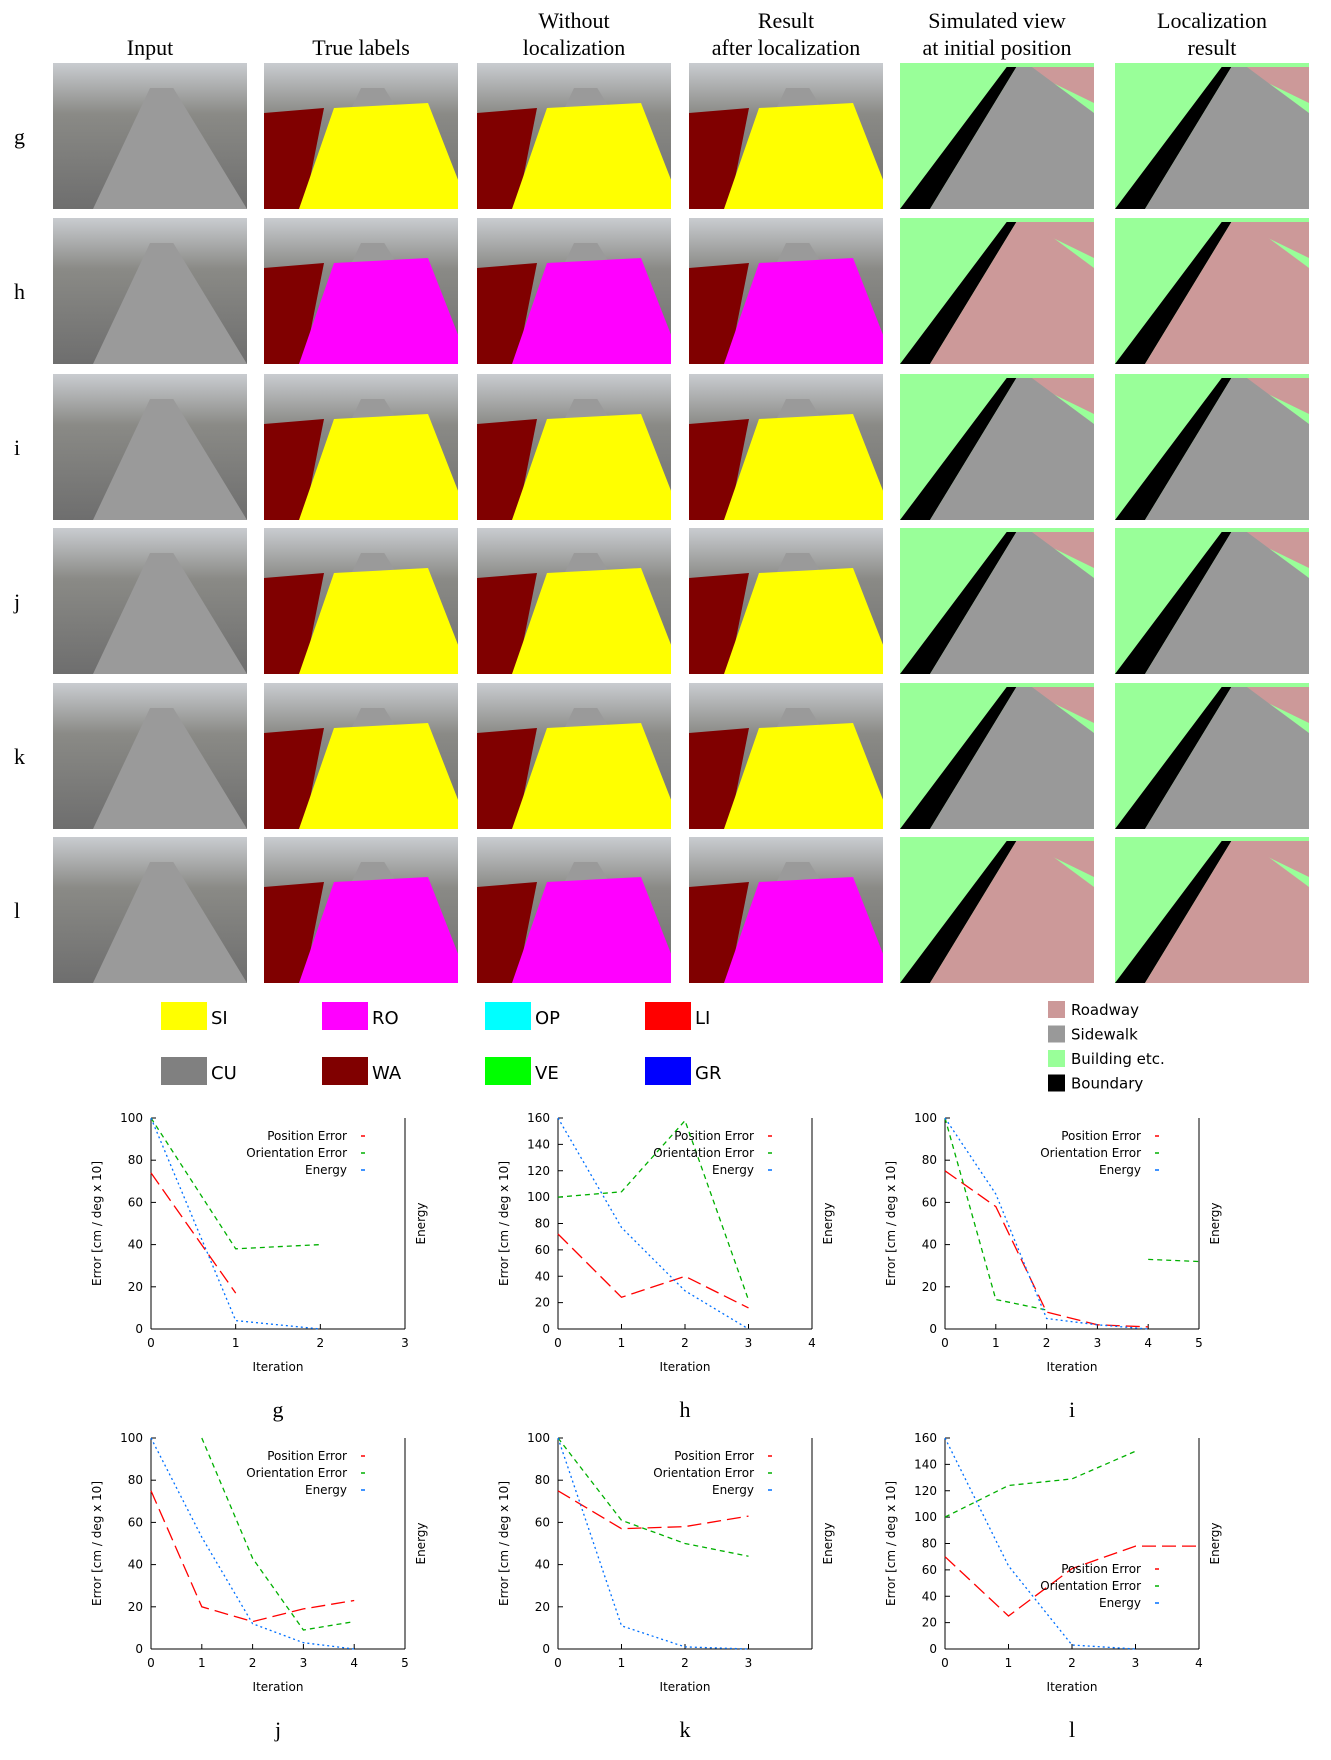 This screenshot has height=1760, width=1331. What do you see at coordinates (1072, 1409) in the screenshot?
I see `chart-caption: i` at bounding box center [1072, 1409].